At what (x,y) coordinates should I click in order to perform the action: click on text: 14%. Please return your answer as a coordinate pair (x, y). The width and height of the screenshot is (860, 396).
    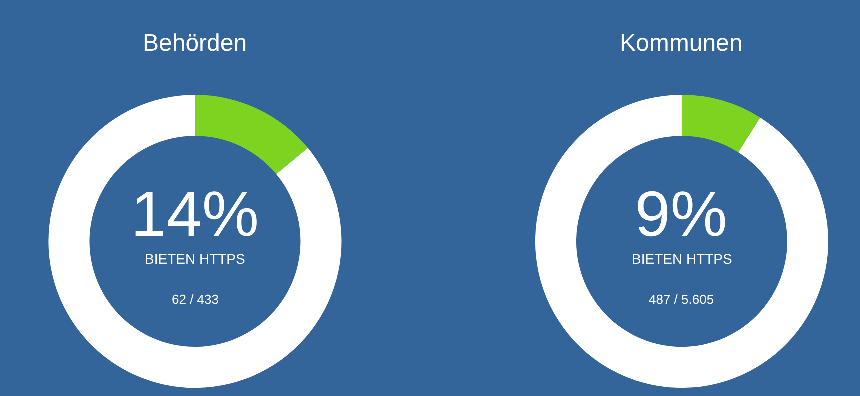
    Looking at the image, I should click on (195, 214).